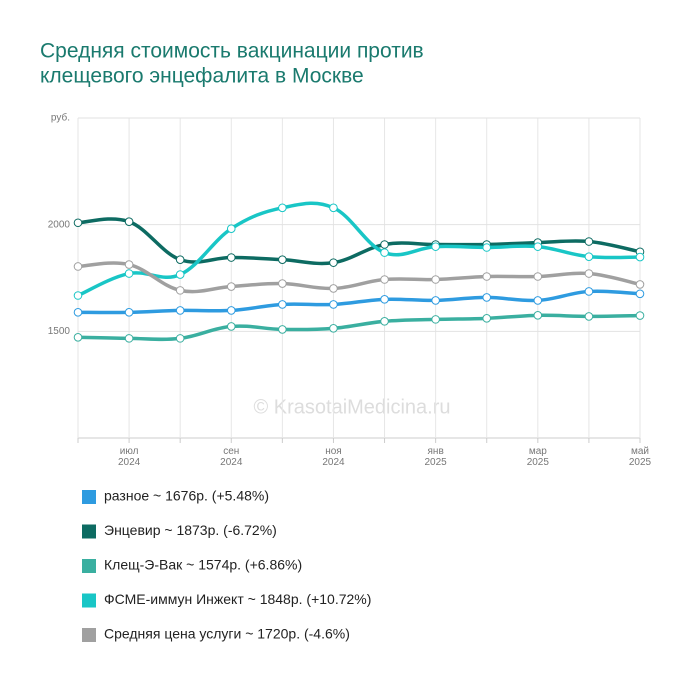  What do you see at coordinates (59, 224) in the screenshot?
I see `y-tick-label: 2000` at bounding box center [59, 224].